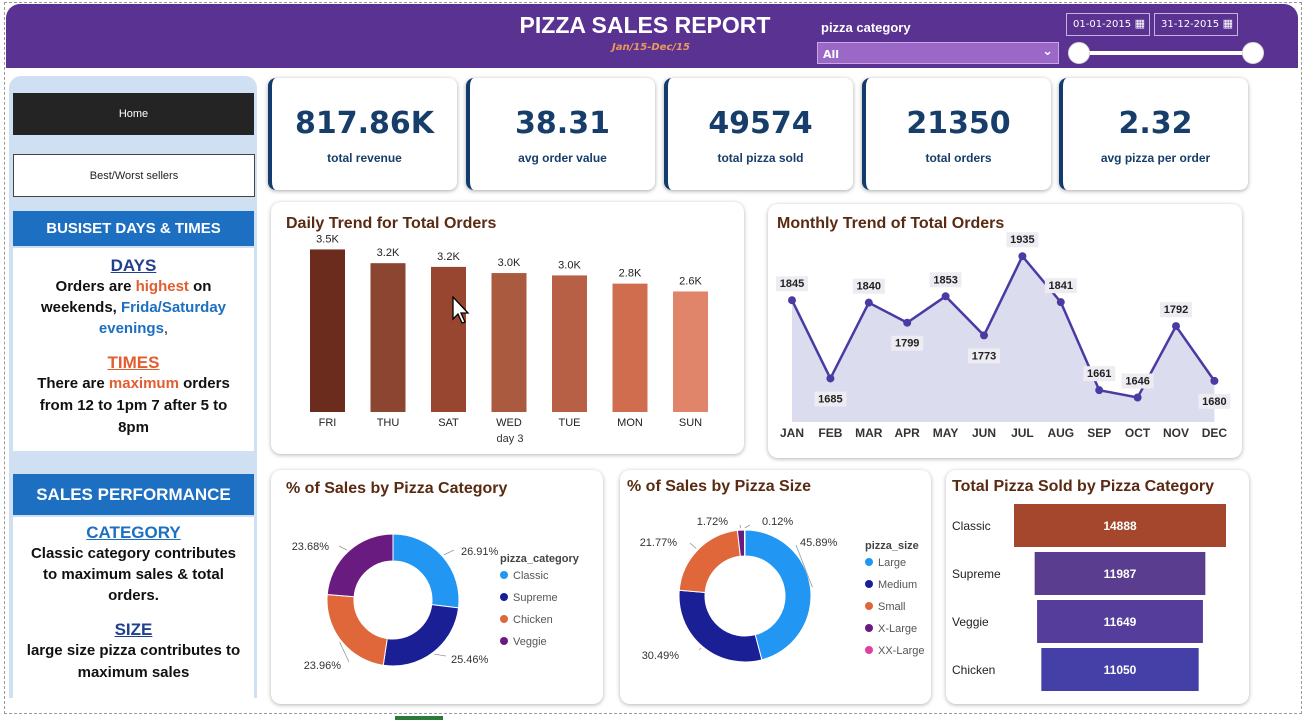  What do you see at coordinates (1099, 374) in the screenshot?
I see `monthly-point-label: 1661` at bounding box center [1099, 374].